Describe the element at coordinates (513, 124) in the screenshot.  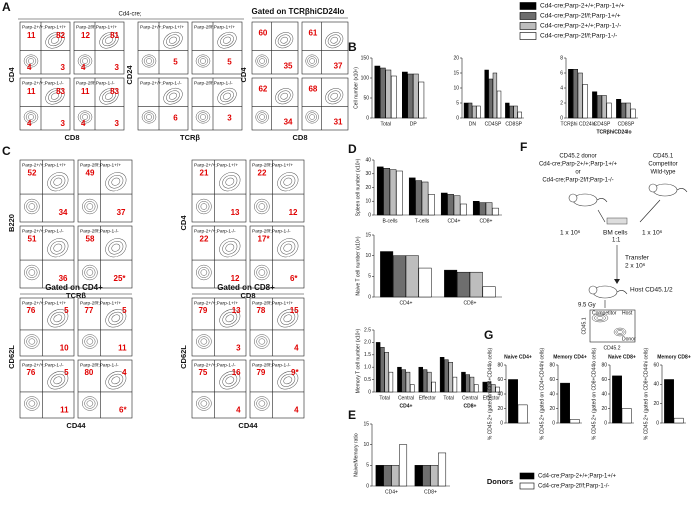
I see `x-tick-label: CD8SP` at that location.